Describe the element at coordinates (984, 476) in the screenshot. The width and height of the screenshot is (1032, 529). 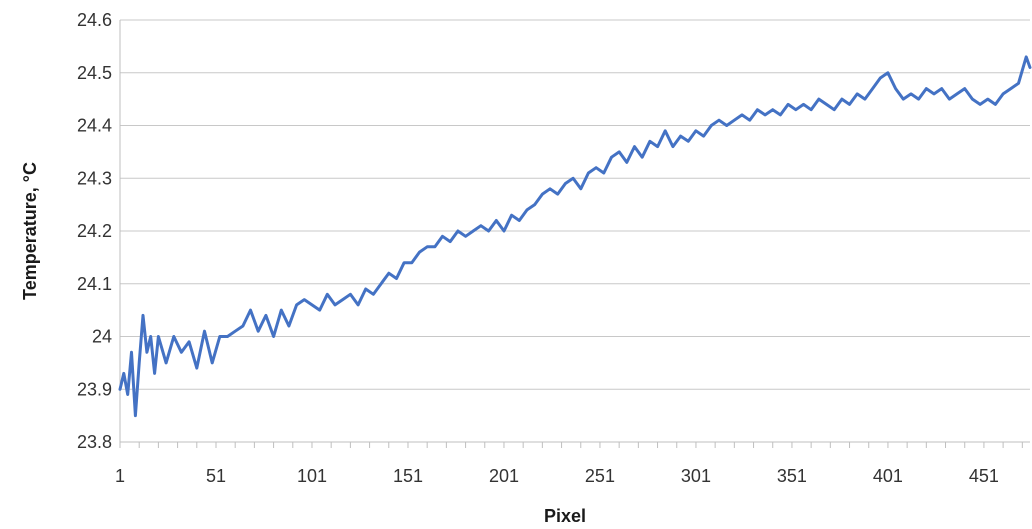
I see `x-tick-label: 451` at that location.